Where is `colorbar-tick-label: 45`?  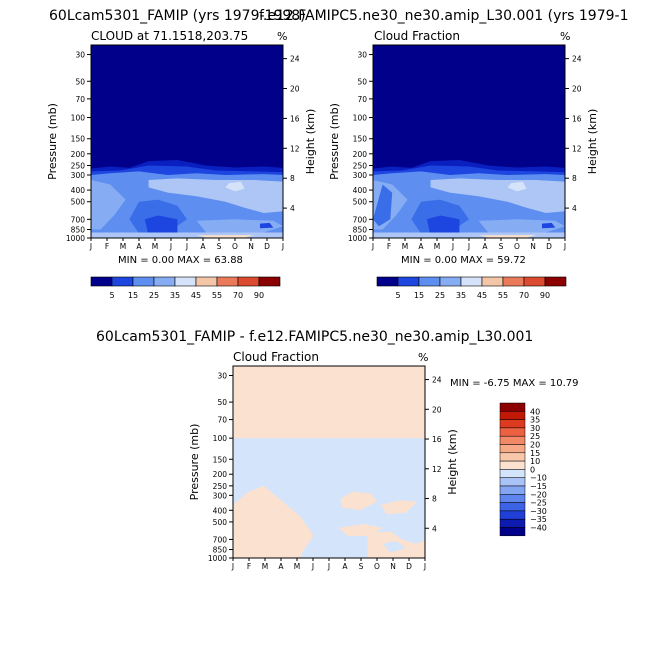 colorbar-tick-label: 45 is located at coordinates (196, 295).